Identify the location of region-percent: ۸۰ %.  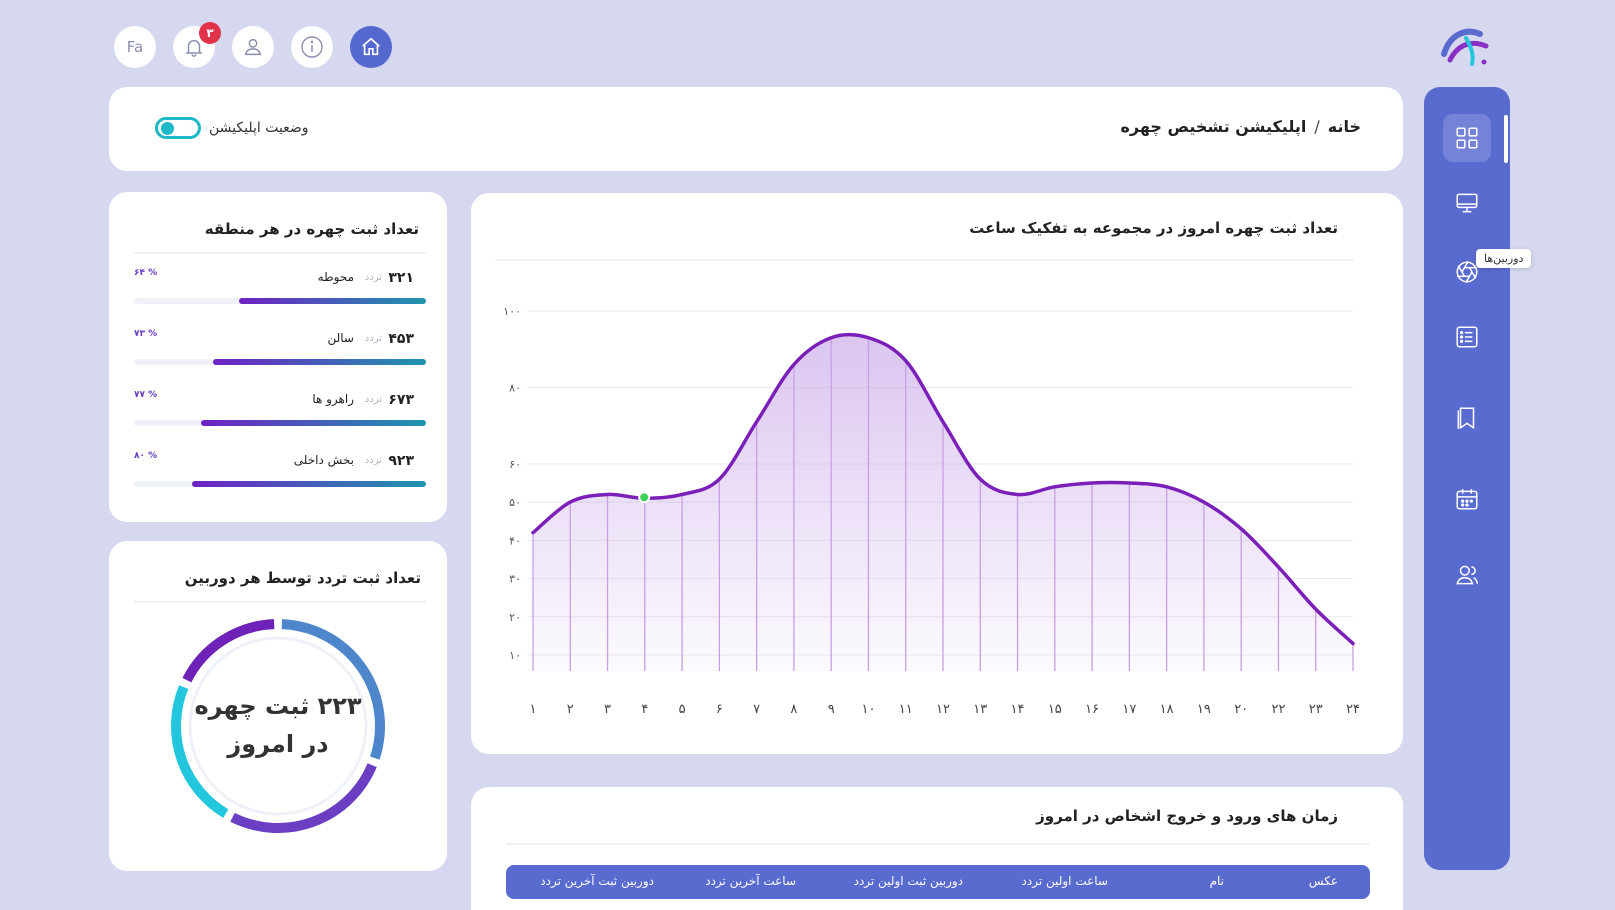
(146, 456).